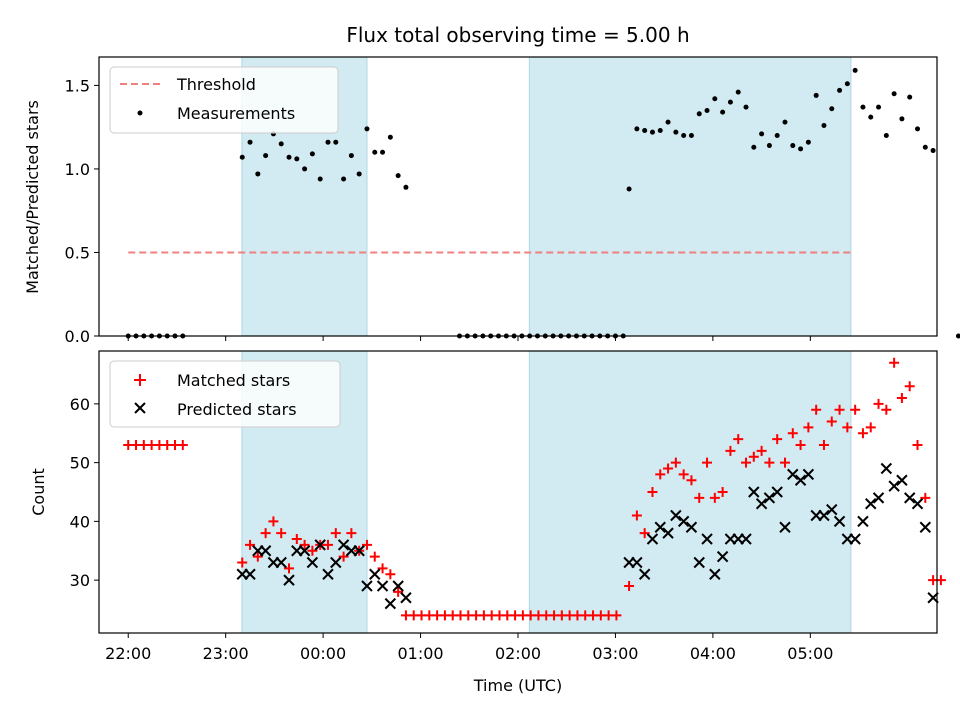  I want to click on y-tick-label: 1.0, so click(77, 169).